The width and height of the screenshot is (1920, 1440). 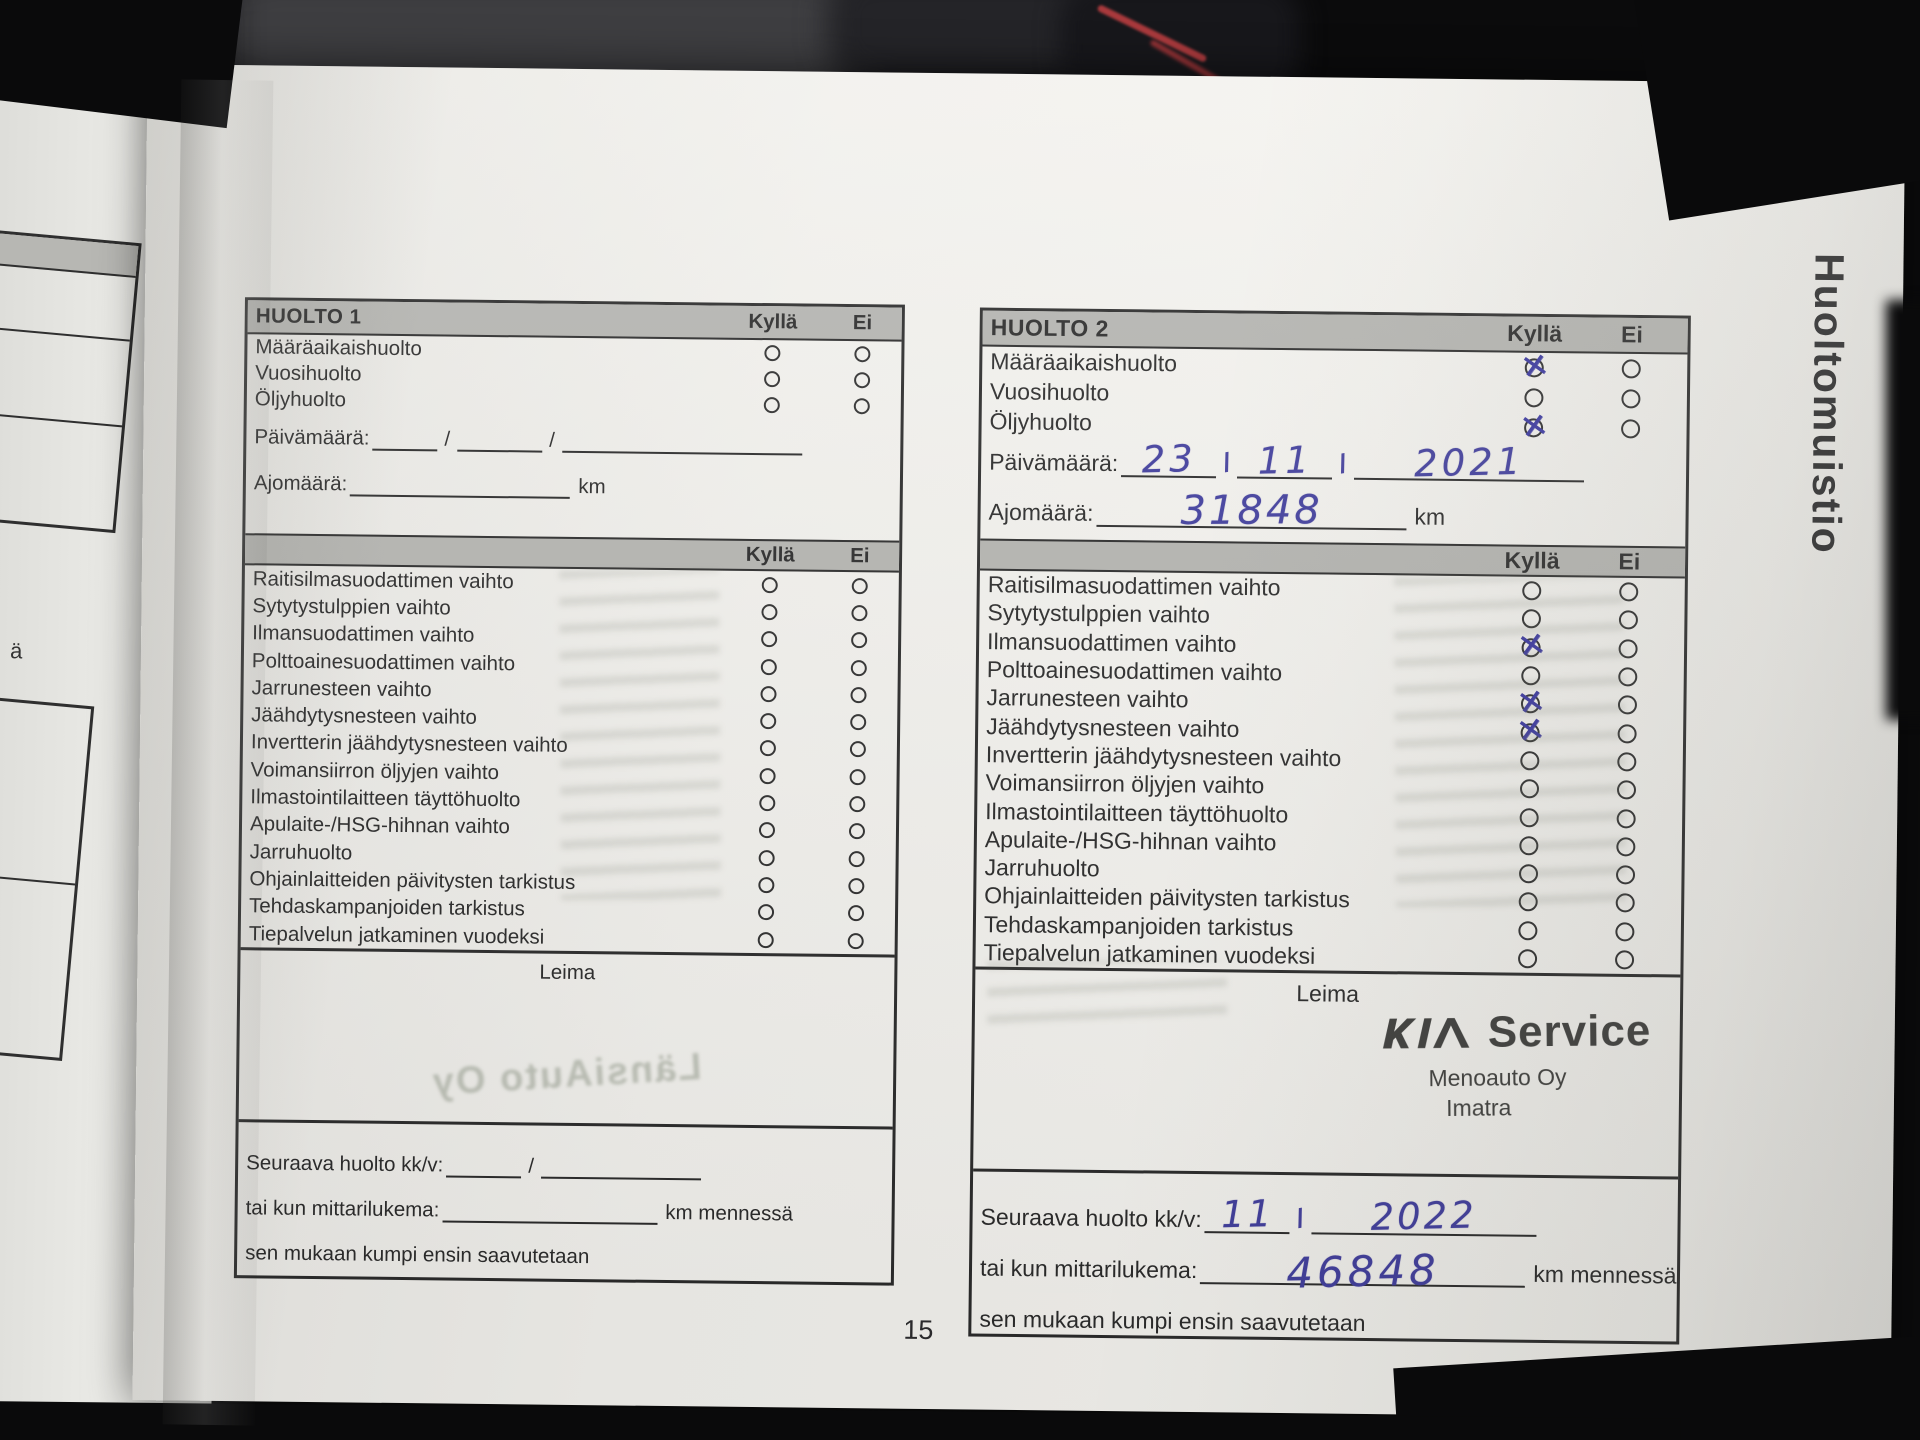 What do you see at coordinates (573, 484) in the screenshot?
I see `mileage-field-row: Ajomäärä: km` at bounding box center [573, 484].